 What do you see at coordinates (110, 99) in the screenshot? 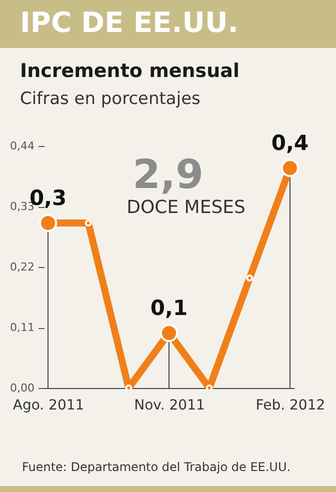
I see `y-axis-title: Cifras en porcentajes` at bounding box center [110, 99].